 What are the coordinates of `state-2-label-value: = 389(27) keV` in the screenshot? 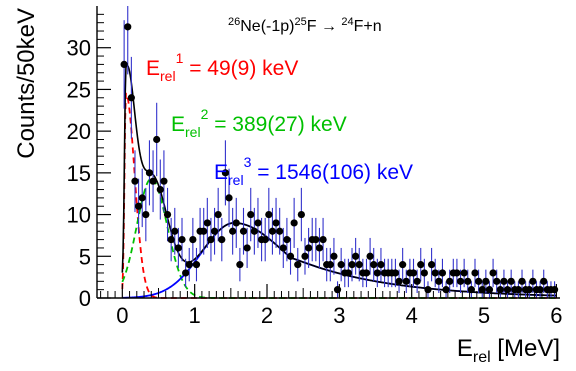 It's located at (277, 124).